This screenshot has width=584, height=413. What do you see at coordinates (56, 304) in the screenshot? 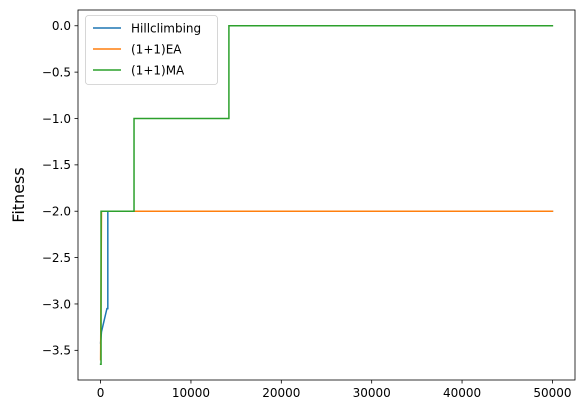
I see `y-tick-label: −3.0` at bounding box center [56, 304].